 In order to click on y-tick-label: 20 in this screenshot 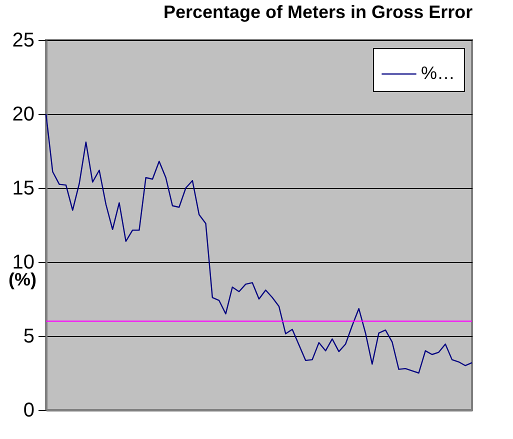, I will do `click(23, 115)`.